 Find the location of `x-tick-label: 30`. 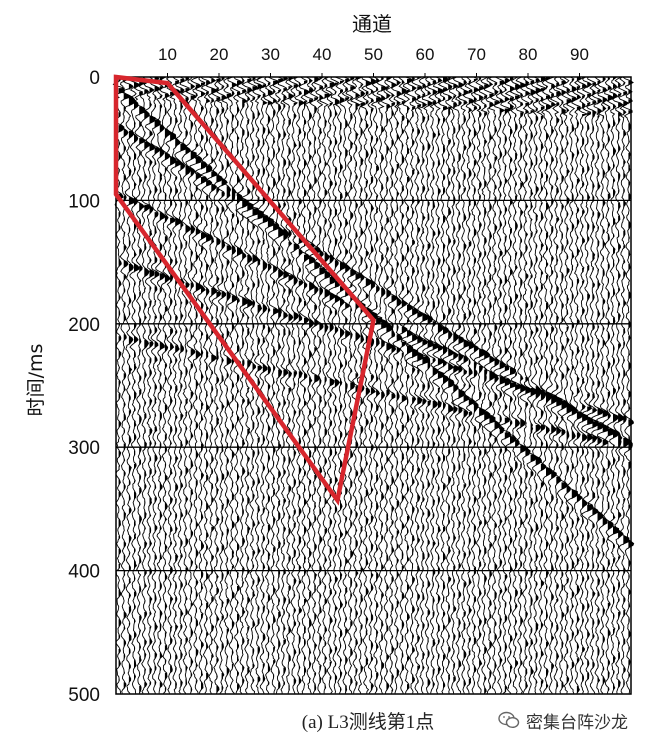

x-tick-label: 30 is located at coordinates (270, 54).